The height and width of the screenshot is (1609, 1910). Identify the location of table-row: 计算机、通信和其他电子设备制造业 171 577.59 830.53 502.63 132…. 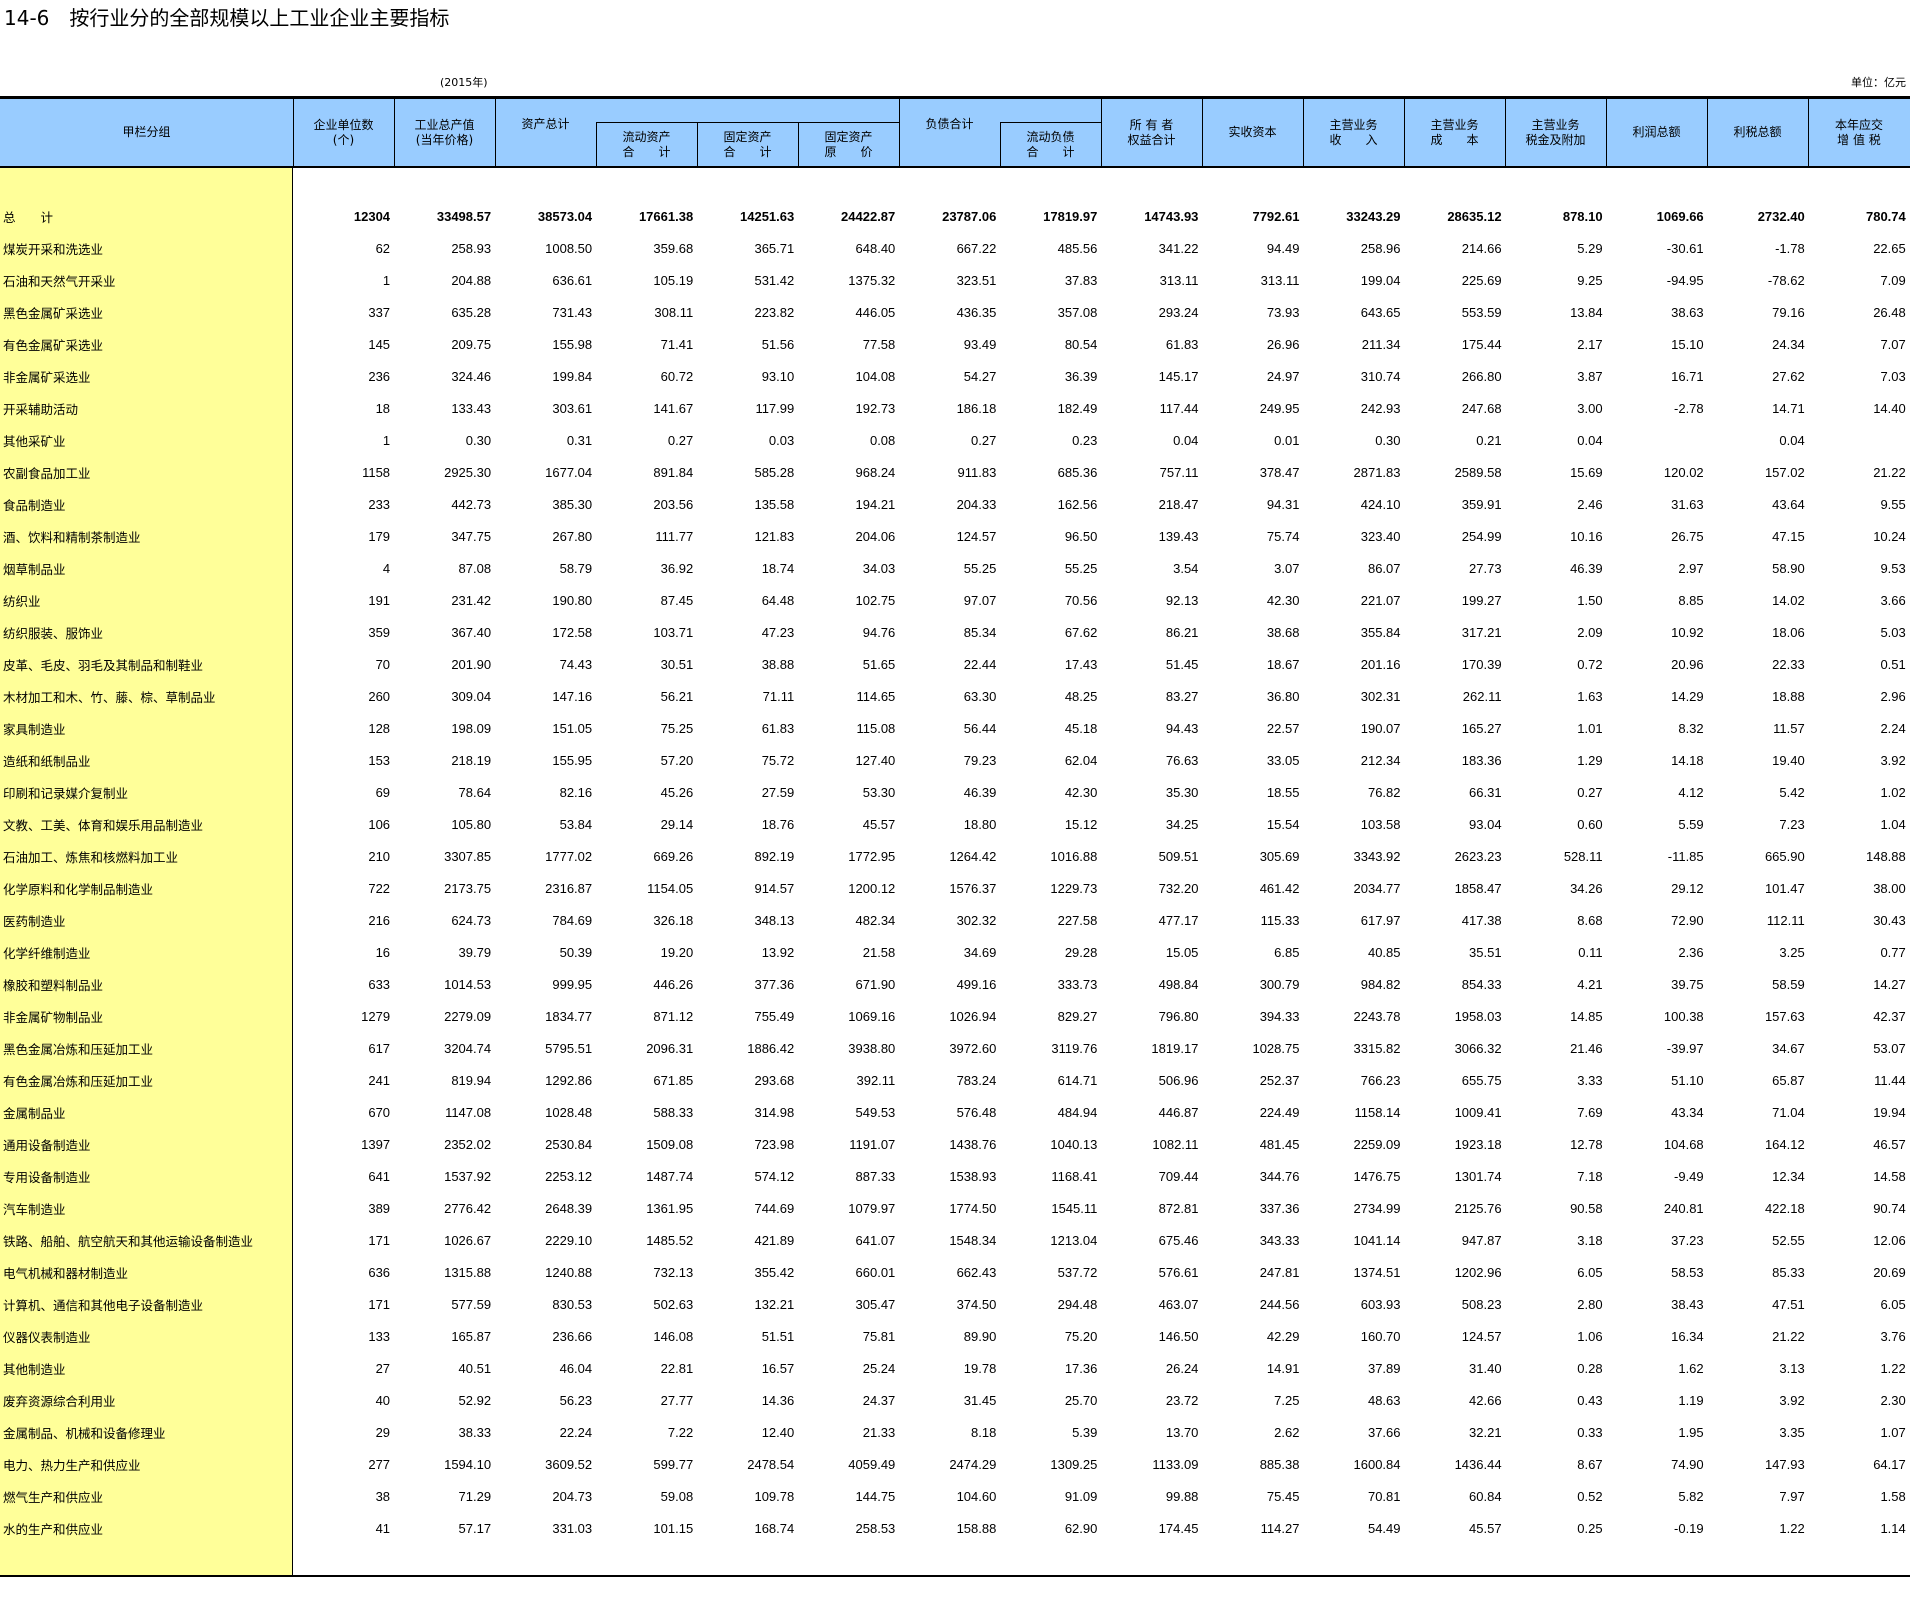
(955, 1304).